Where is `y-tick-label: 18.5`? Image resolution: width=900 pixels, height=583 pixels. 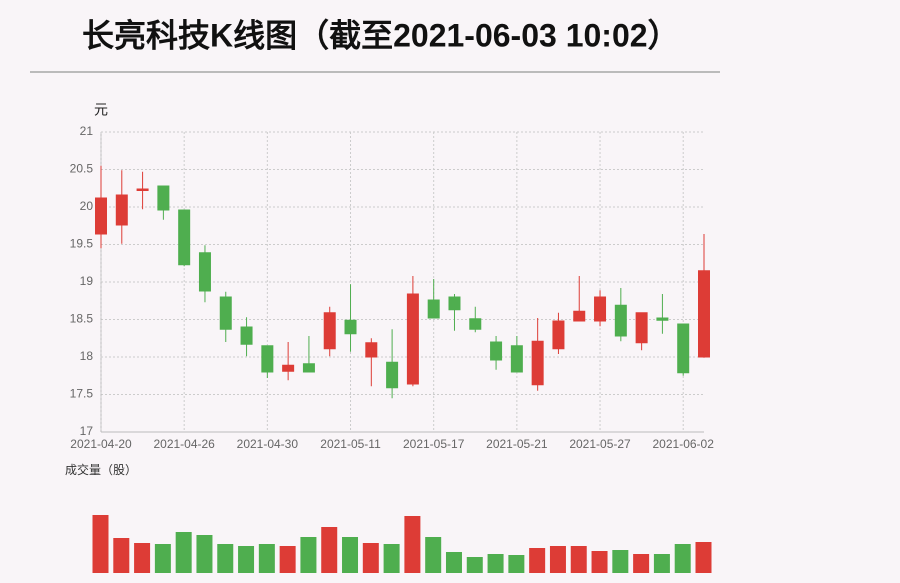 y-tick-label: 18.5 is located at coordinates (82, 319).